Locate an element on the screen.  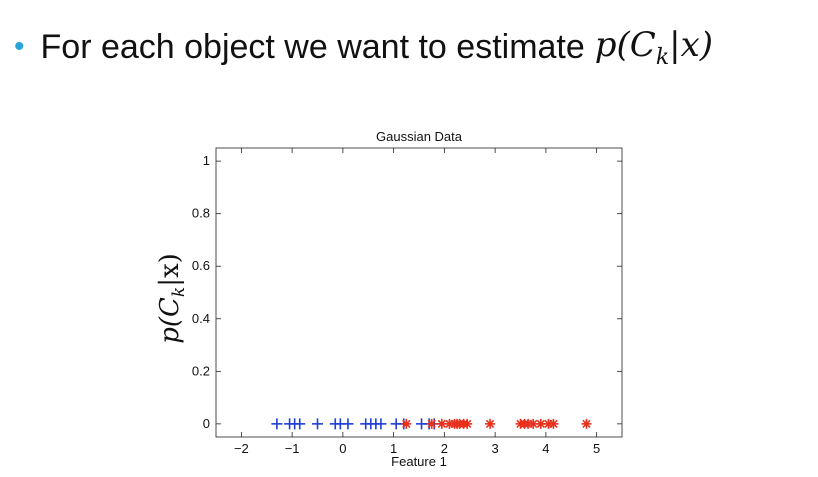
y-tick-label: 0 is located at coordinates (206, 423).